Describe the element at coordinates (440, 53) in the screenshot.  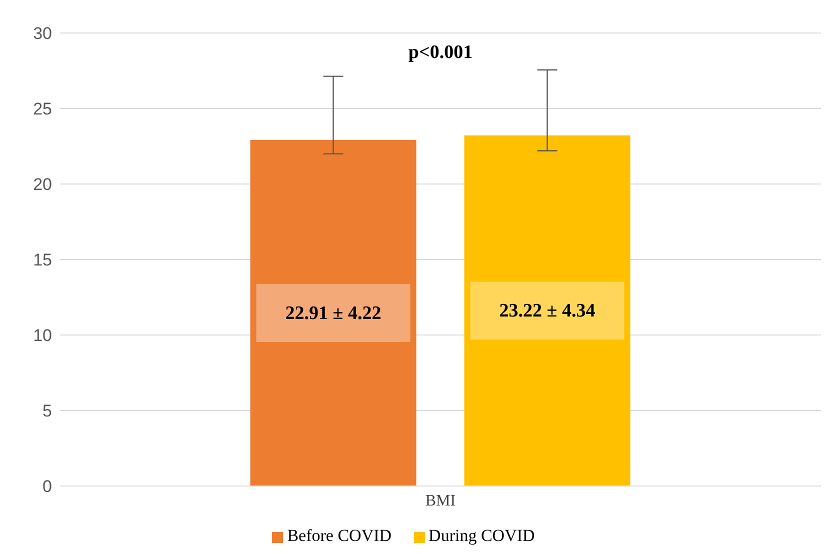
I see `annotation: p<0.001` at that location.